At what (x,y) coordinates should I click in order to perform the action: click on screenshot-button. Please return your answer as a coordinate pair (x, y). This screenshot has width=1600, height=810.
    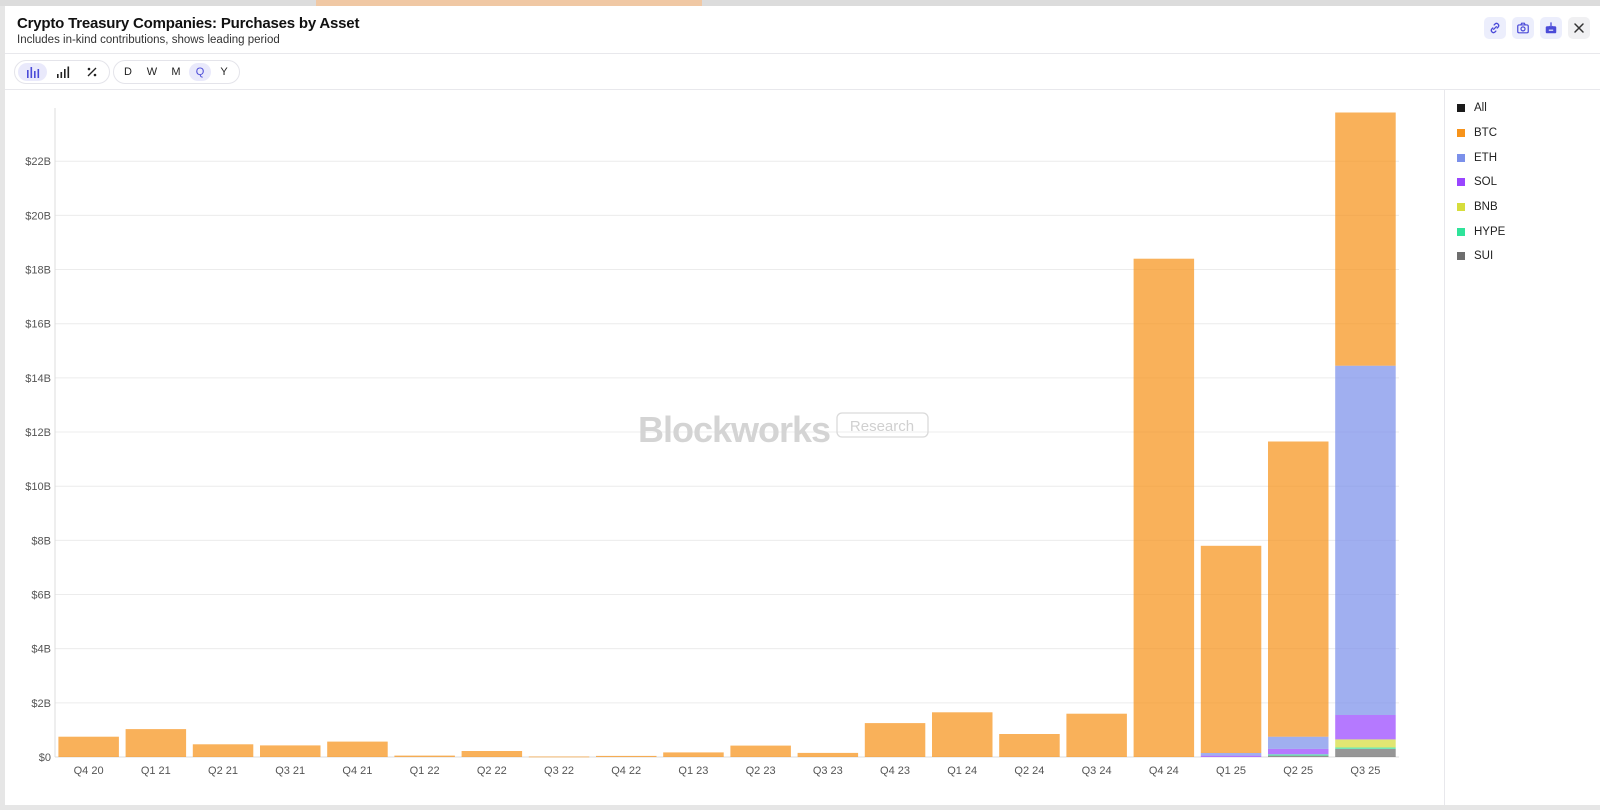
    Looking at the image, I should click on (1523, 28).